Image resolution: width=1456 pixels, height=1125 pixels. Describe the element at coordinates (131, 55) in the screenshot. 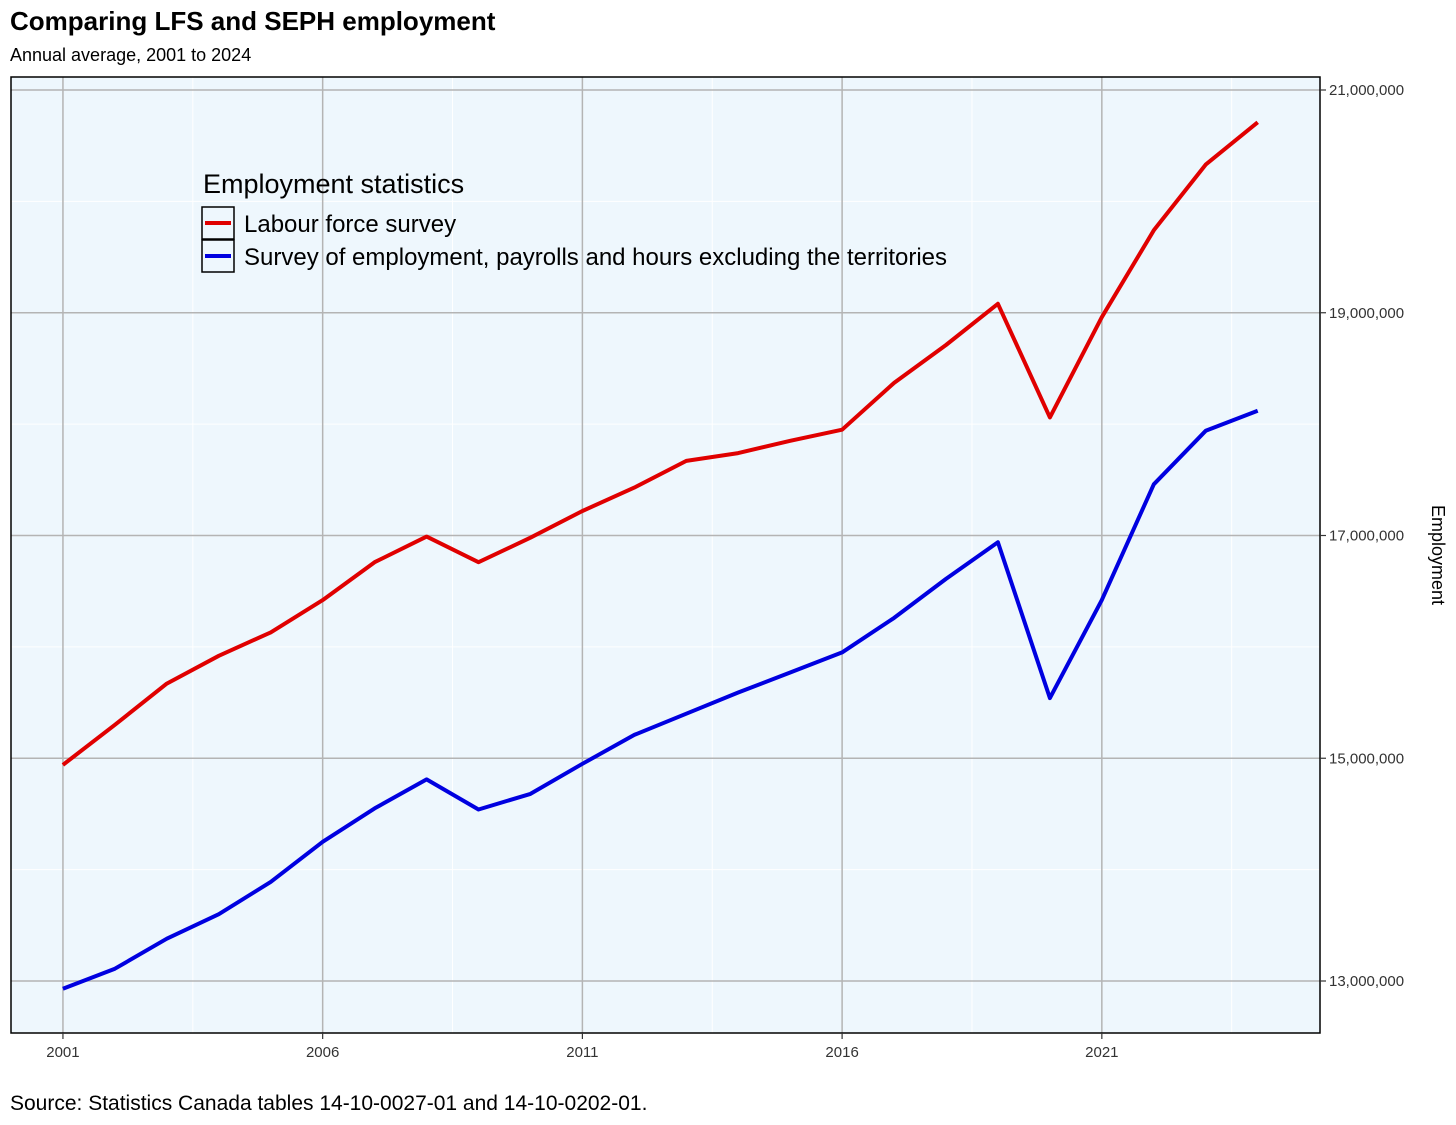

I see `chart-subtitle: Annual average, 2001 to 2024` at that location.